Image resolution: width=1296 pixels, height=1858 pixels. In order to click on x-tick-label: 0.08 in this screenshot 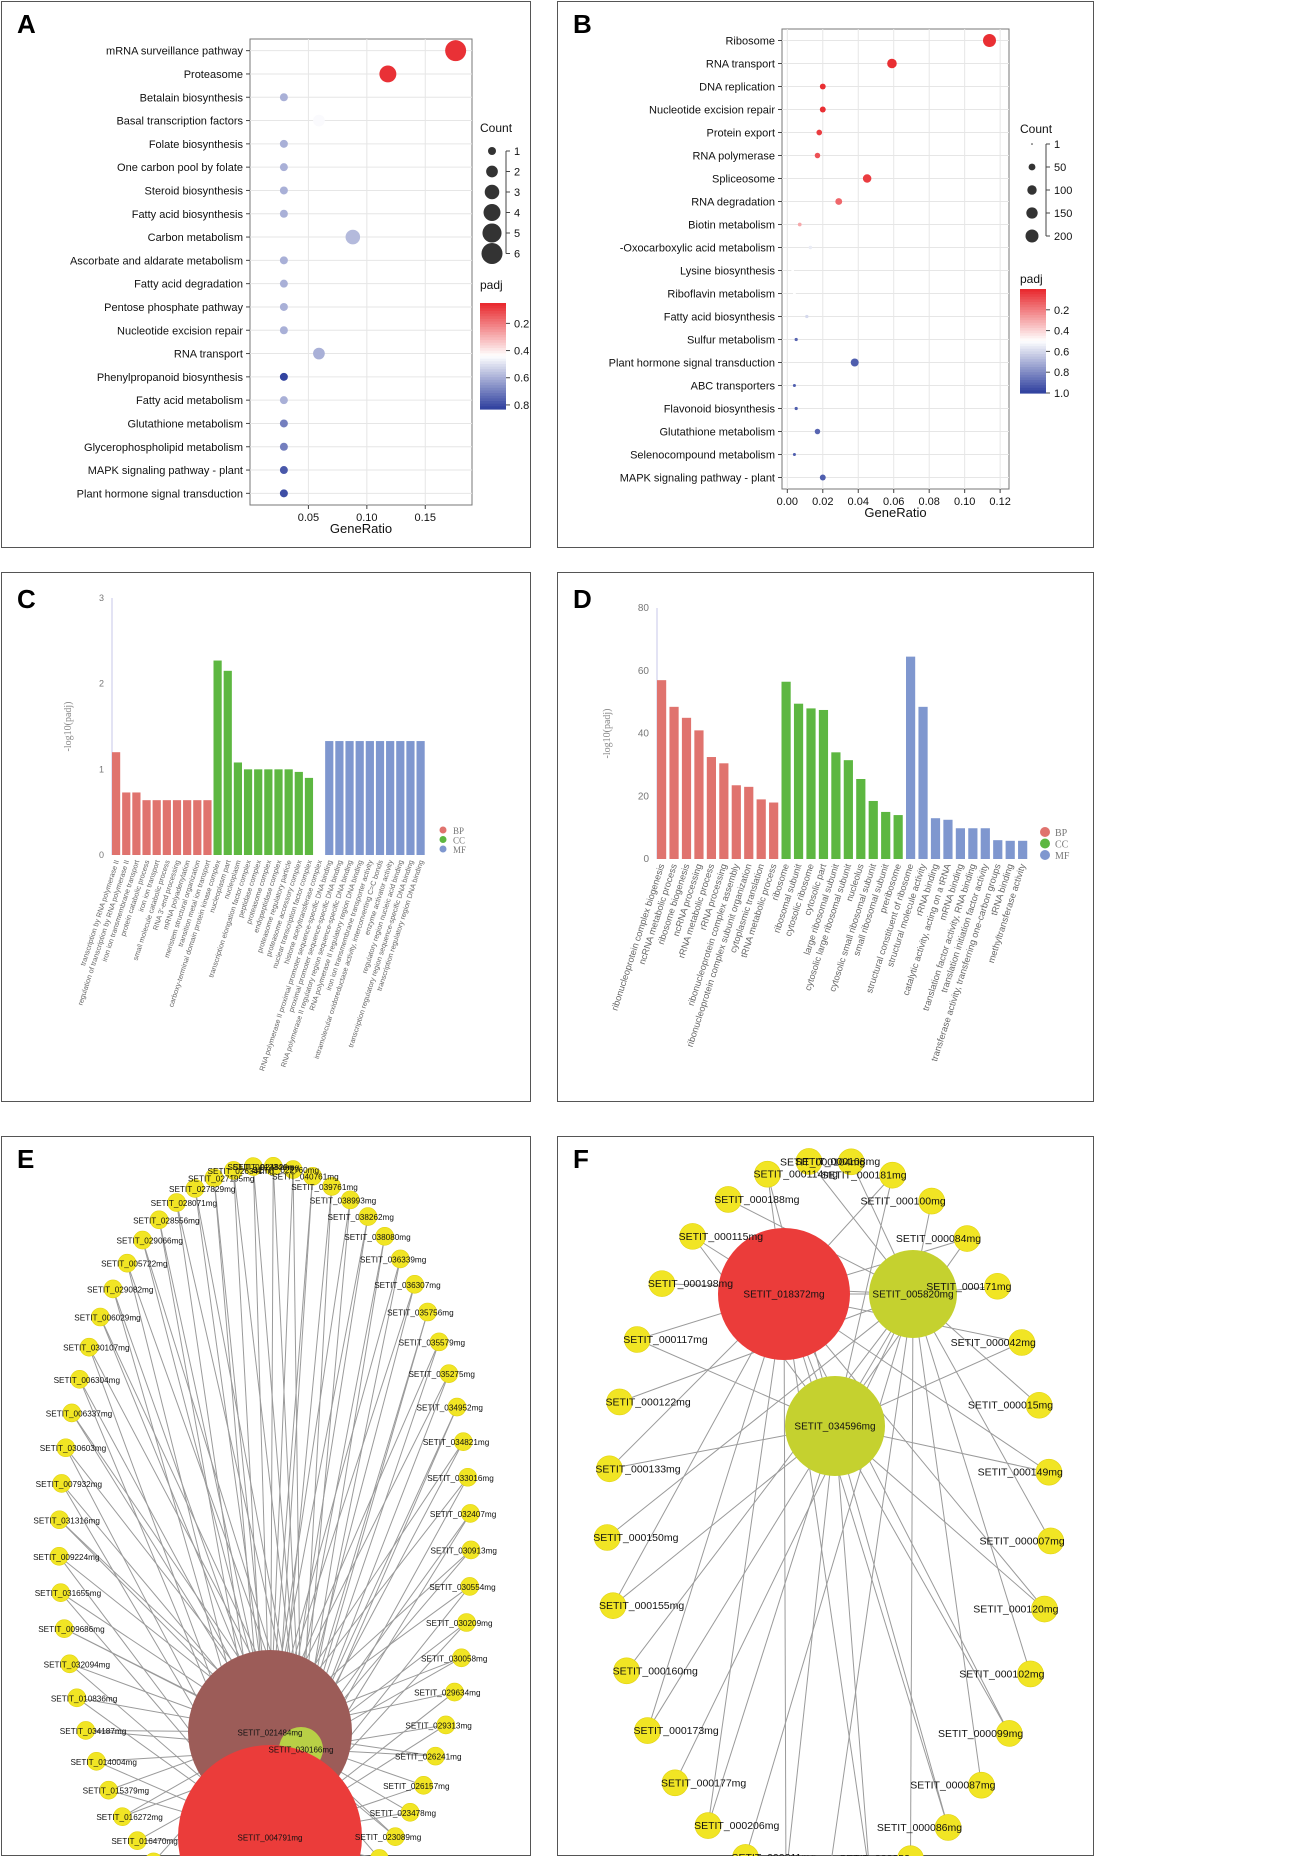, I will do `click(928, 502)`.